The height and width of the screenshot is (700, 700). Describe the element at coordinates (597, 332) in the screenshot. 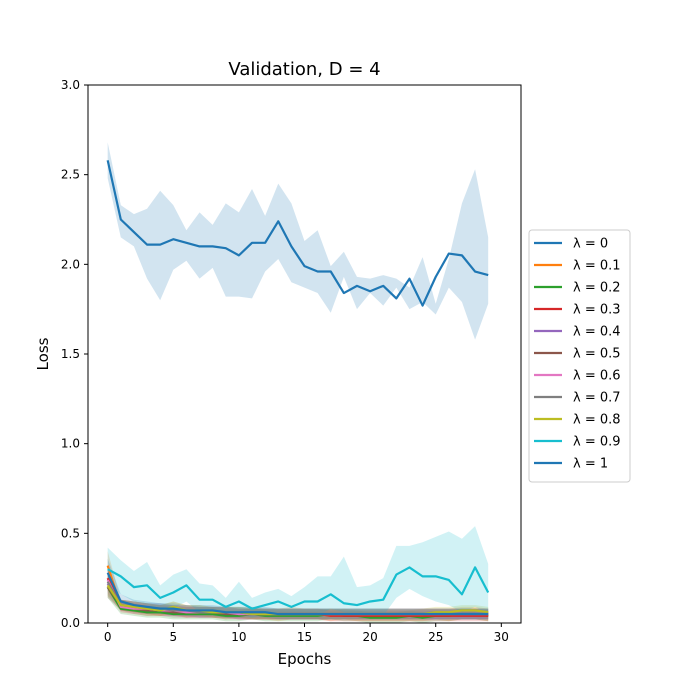

I see `legend-label-lambda-0-4: λ = 0.4` at that location.